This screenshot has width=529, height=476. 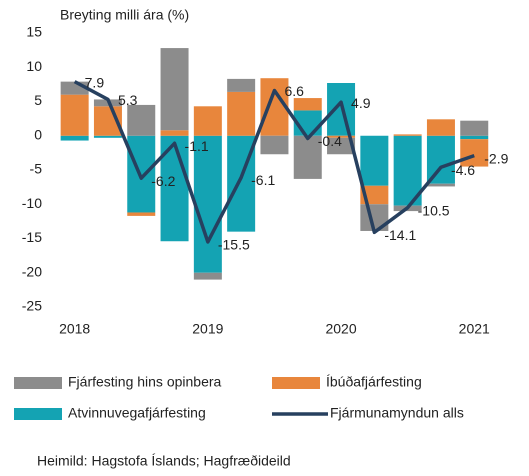 I want to click on y-tick-label: 0, so click(x=38, y=134).